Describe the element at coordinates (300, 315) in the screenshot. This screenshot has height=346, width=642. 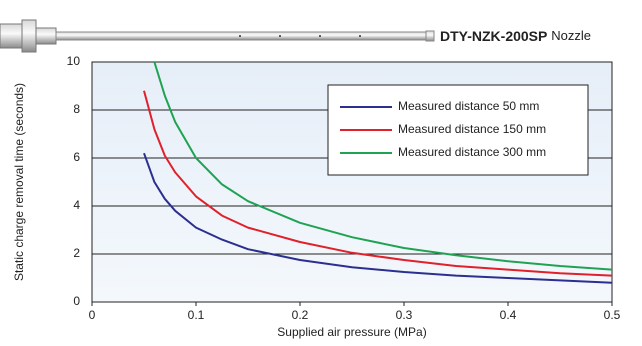
I see `x-tick-label: 0.2` at that location.